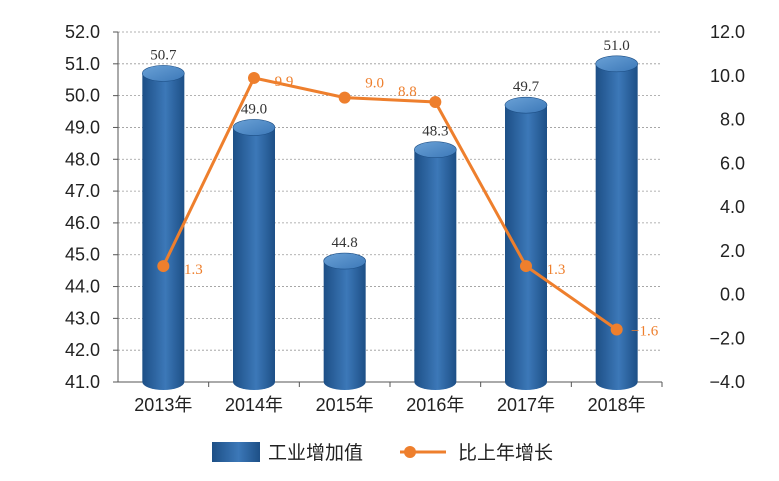  I want to click on legend-line-marker, so click(410, 452).